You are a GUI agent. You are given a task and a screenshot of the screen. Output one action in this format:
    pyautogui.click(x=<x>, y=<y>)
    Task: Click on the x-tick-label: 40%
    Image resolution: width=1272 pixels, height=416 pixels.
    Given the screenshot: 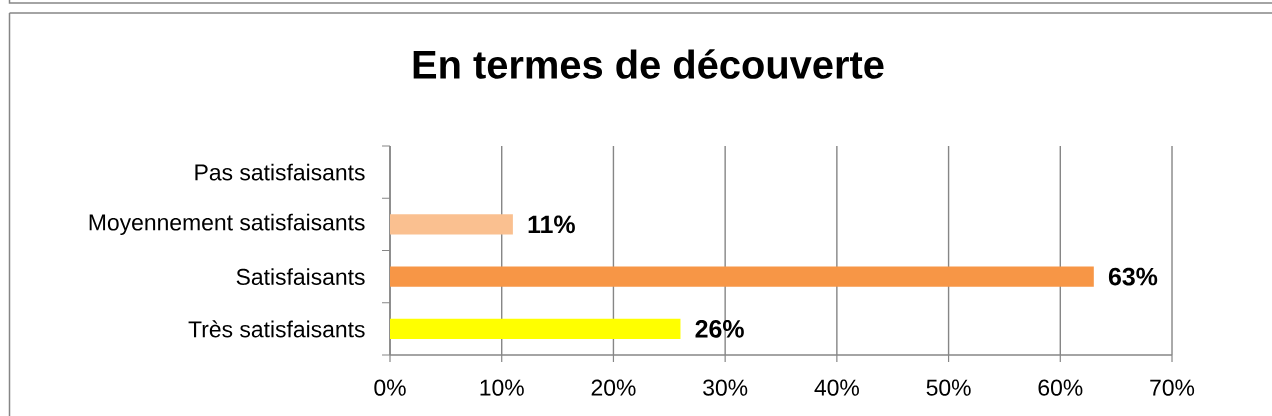 What is the action you would take?
    pyautogui.click(x=836, y=387)
    